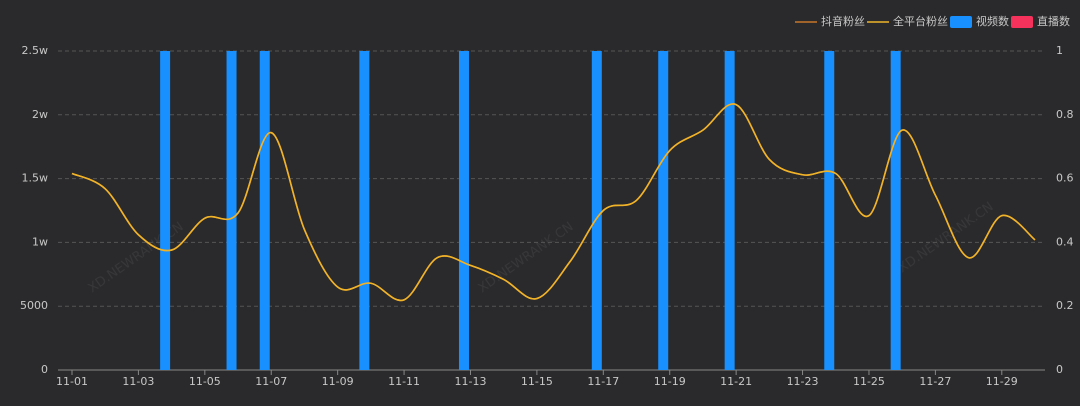  What do you see at coordinates (935, 381) in the screenshot?
I see `x-tick-label: 11-27` at bounding box center [935, 381].